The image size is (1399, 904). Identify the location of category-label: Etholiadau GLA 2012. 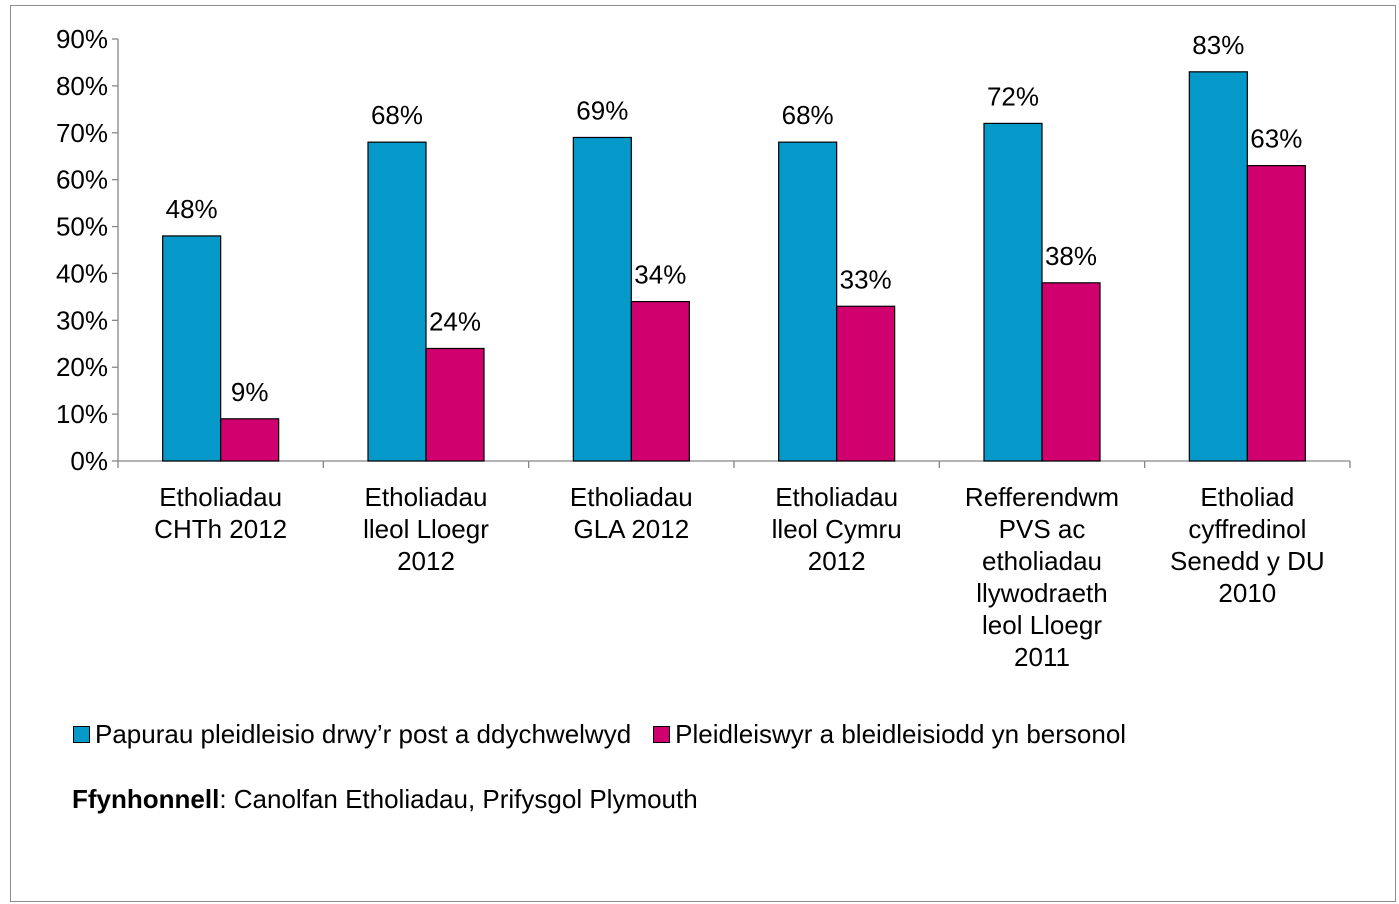
(631, 513).